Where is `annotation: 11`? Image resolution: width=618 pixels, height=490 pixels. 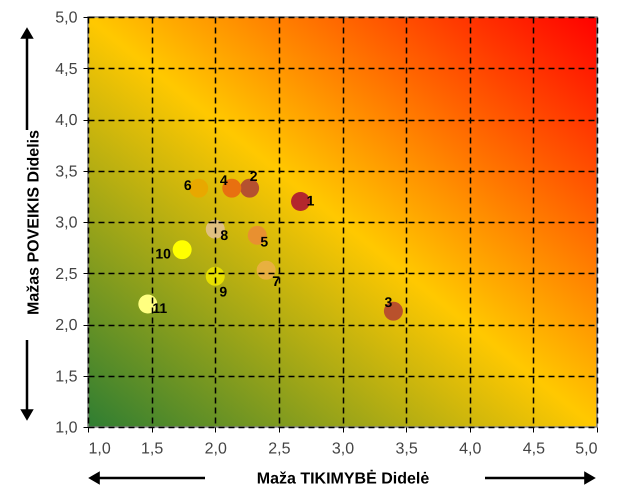
annotation: 11 is located at coordinates (160, 308).